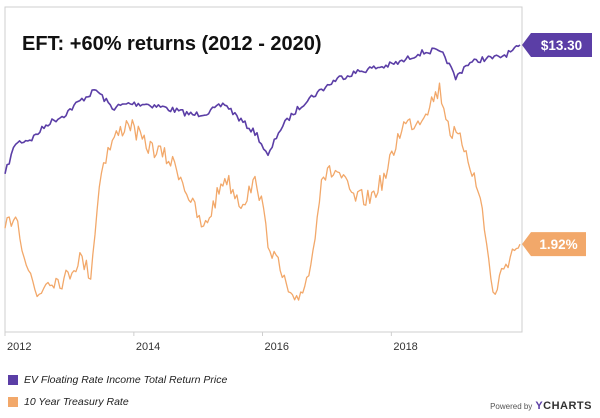  I want to click on end-label-treasury: 1.92%, so click(558, 244).